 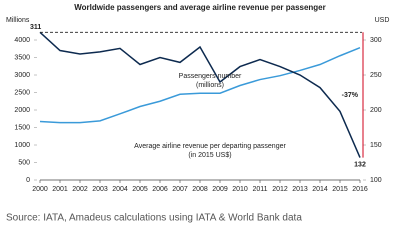 What do you see at coordinates (22, 40) in the screenshot?
I see `y-tick-label: 4000` at bounding box center [22, 40].